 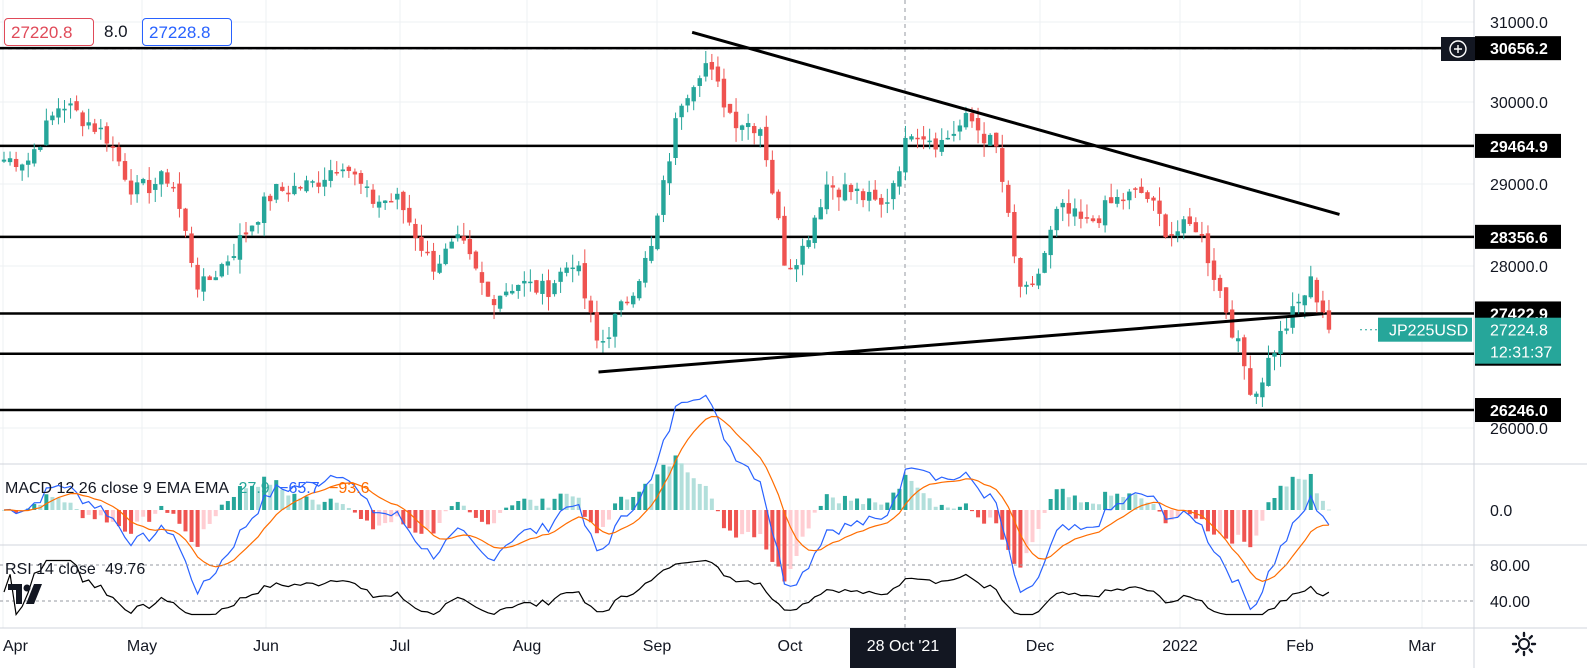 I want to click on settings-gear-icon, so click(x=1524, y=644).